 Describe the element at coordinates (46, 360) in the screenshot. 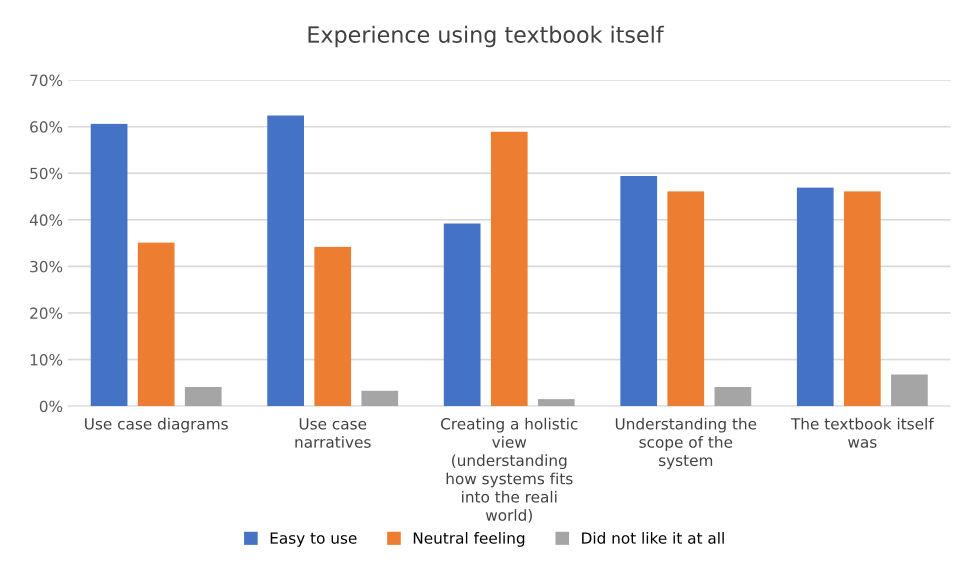

I see `y-tick-label: 10%` at that location.